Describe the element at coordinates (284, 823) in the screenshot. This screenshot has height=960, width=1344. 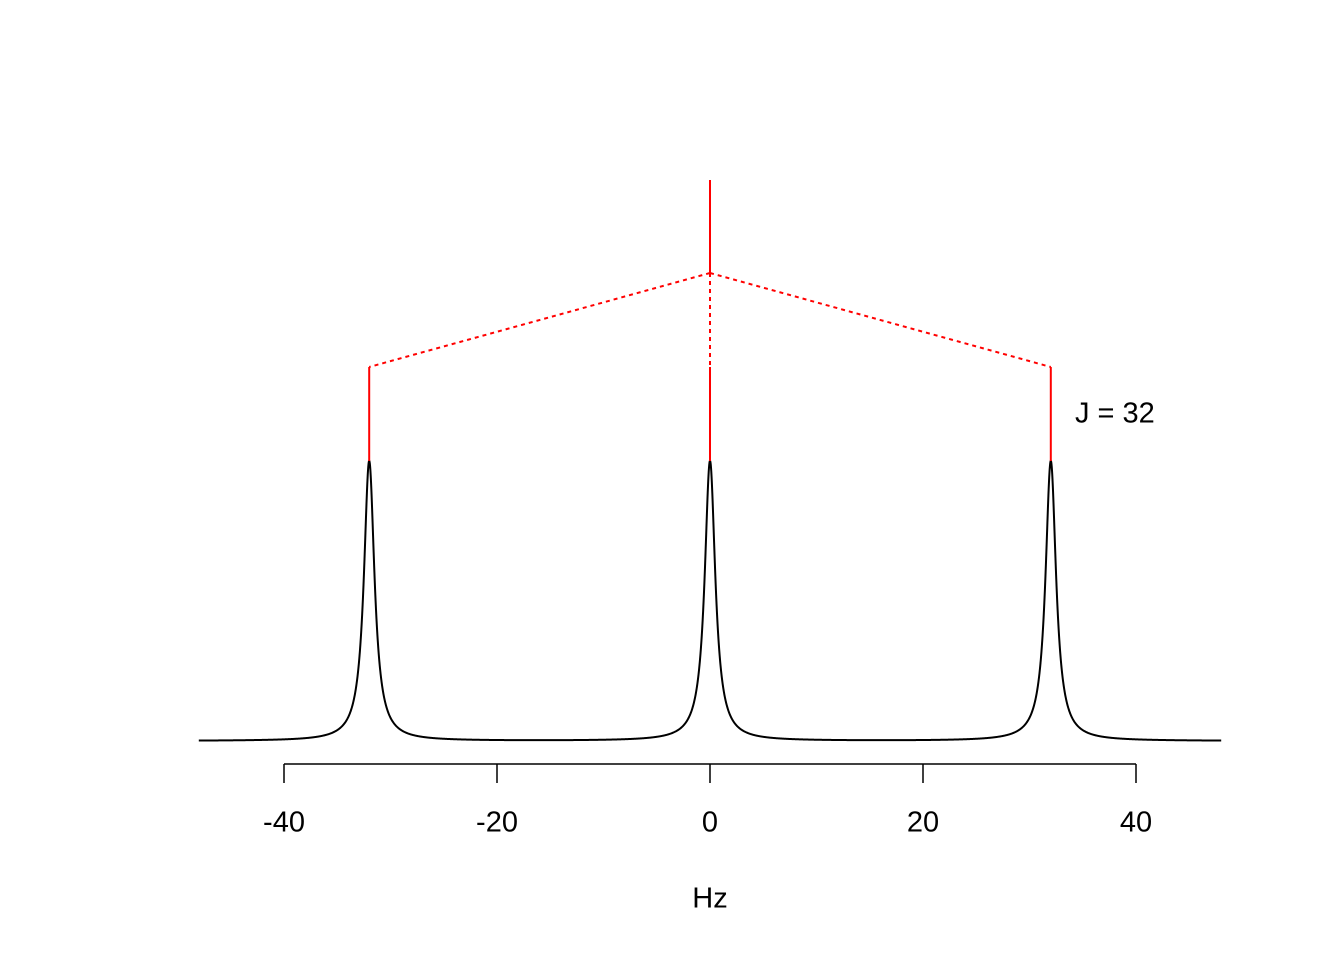
I see `x-tick-label: -40` at that location.